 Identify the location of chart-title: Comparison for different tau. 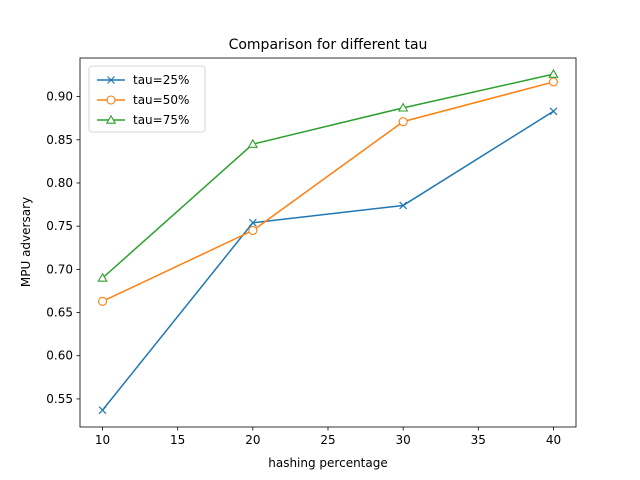
(328, 45).